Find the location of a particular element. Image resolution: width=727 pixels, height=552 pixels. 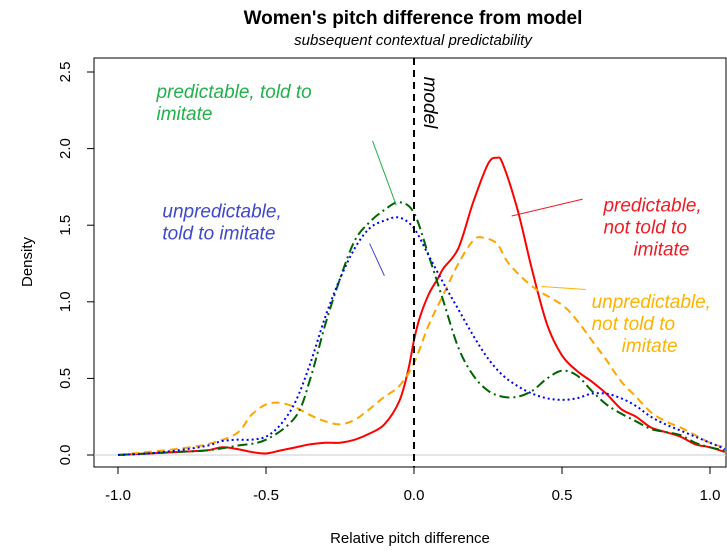

x-tick-label: 0.0 is located at coordinates (414, 495).